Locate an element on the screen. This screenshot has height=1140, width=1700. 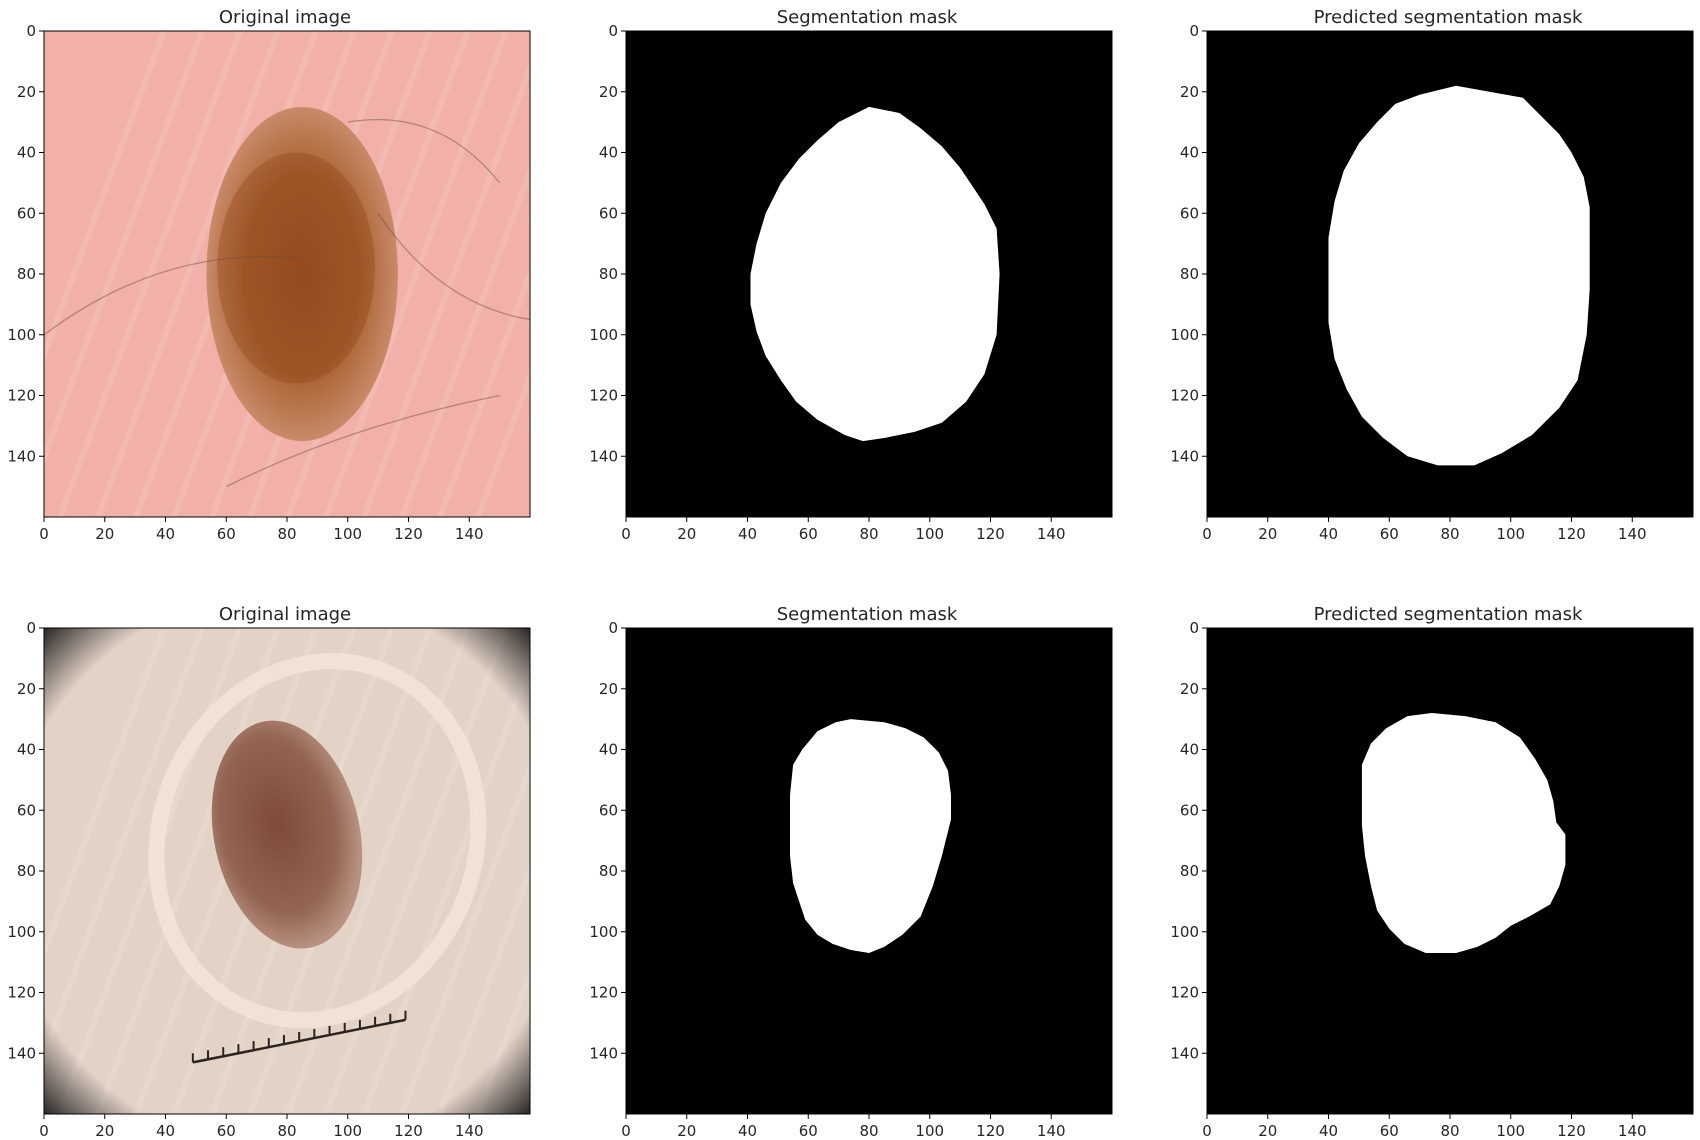
lesion is located at coordinates (302, 274).